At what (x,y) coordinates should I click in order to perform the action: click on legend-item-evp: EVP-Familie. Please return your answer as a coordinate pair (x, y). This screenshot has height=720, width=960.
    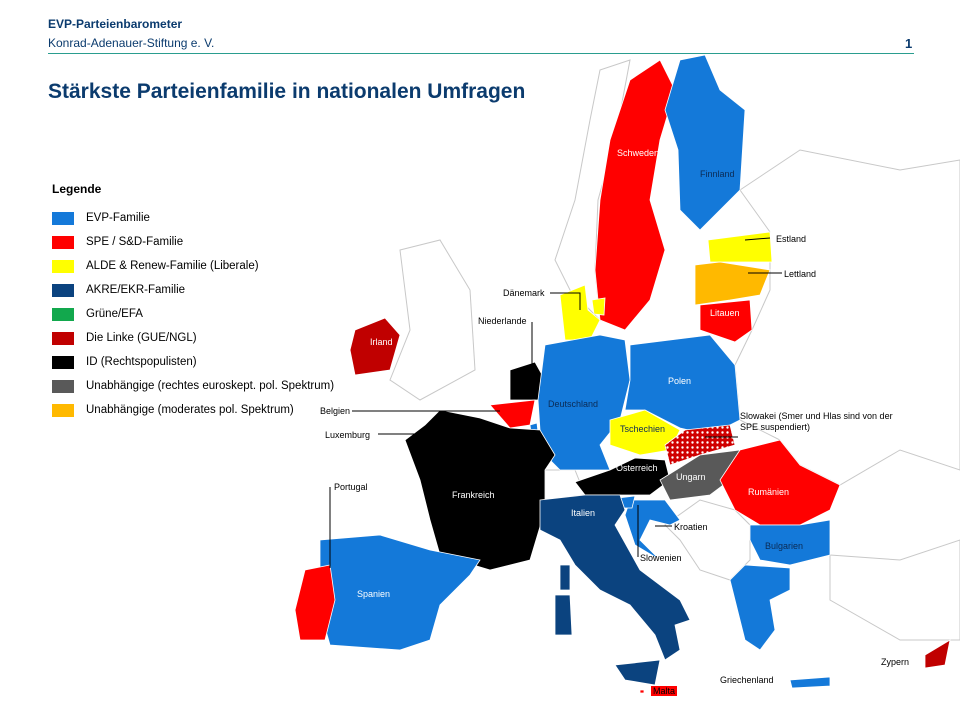
    Looking at the image, I should click on (193, 218).